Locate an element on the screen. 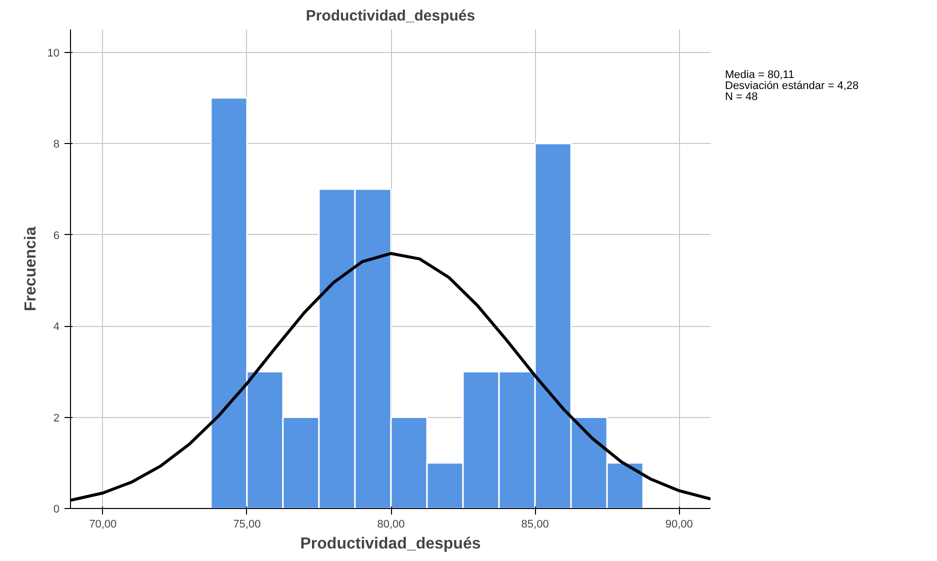  y-tick-label: 0 is located at coordinates (56, 510).